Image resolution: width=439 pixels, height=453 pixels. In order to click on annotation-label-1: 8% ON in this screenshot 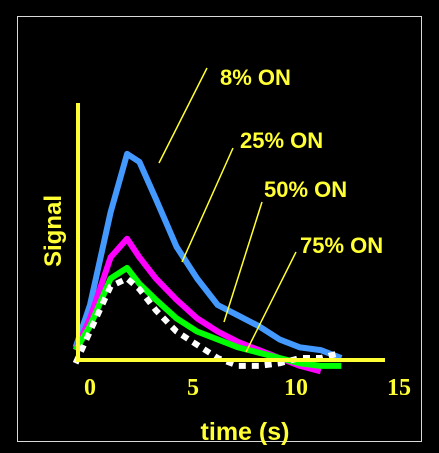, I will do `click(255, 77)`.